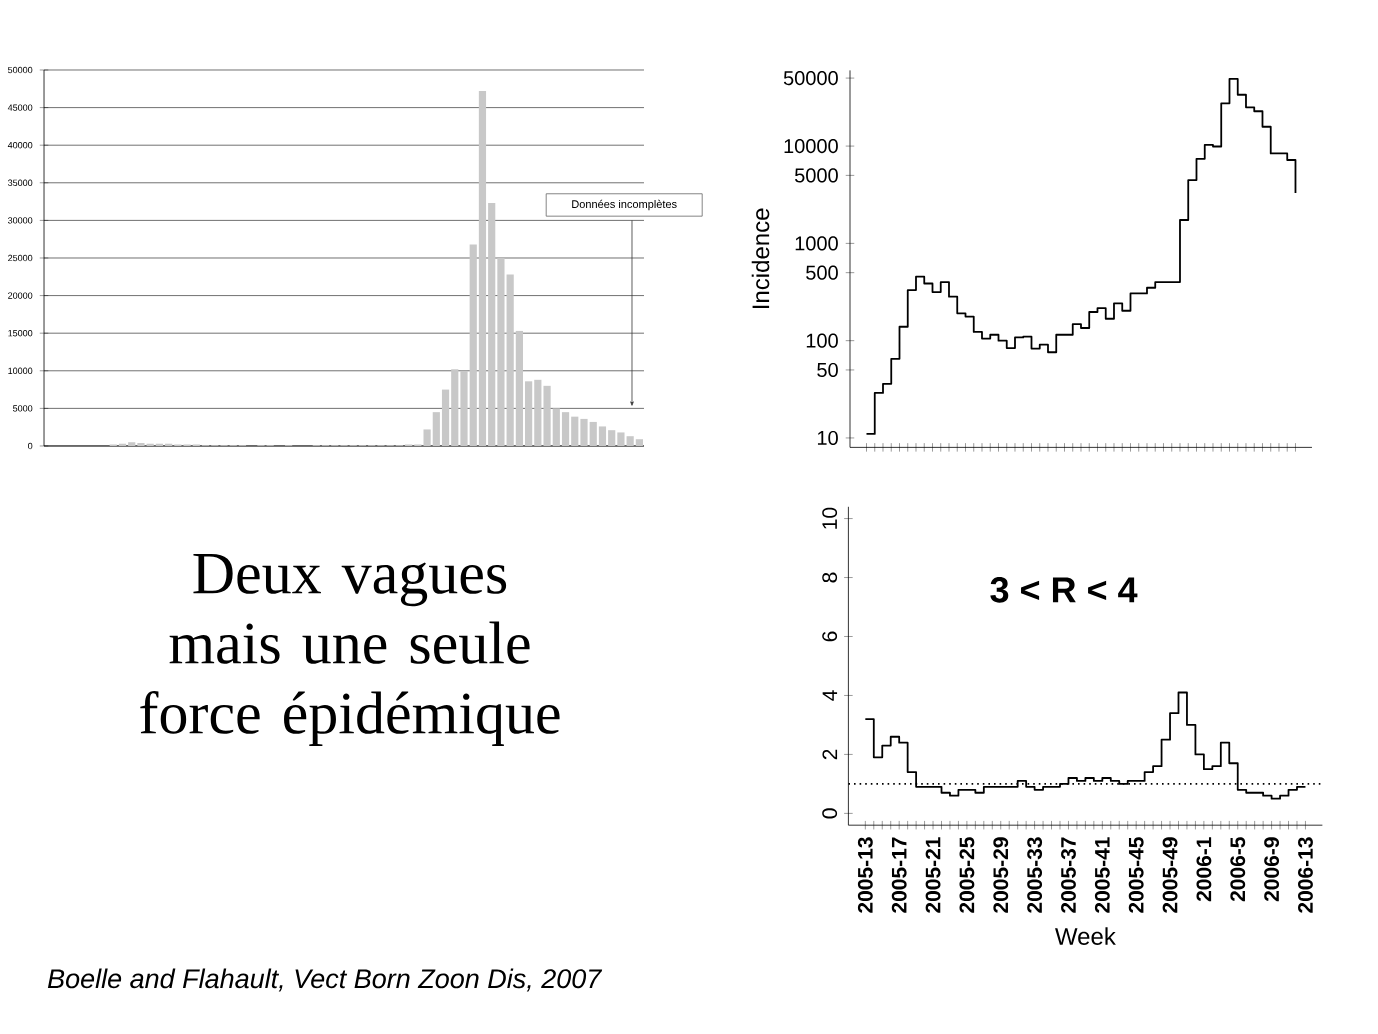 This screenshot has height=1034, width=1378. What do you see at coordinates (816, 243) in the screenshot?
I see `y-tick-label: 1000` at bounding box center [816, 243].